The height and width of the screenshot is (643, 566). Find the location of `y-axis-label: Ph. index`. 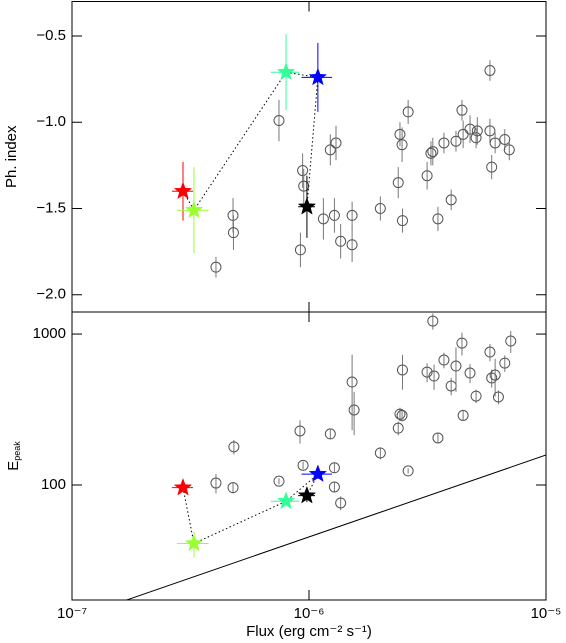

y-axis-label: Ph. index is located at coordinates (11, 156).